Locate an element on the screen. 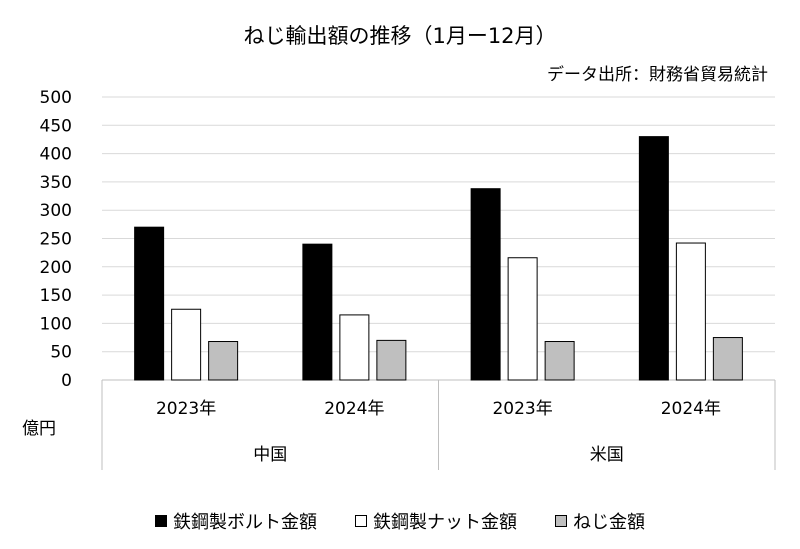 The width and height of the screenshot is (800, 549). x-group-label: 中国 is located at coordinates (270, 455).